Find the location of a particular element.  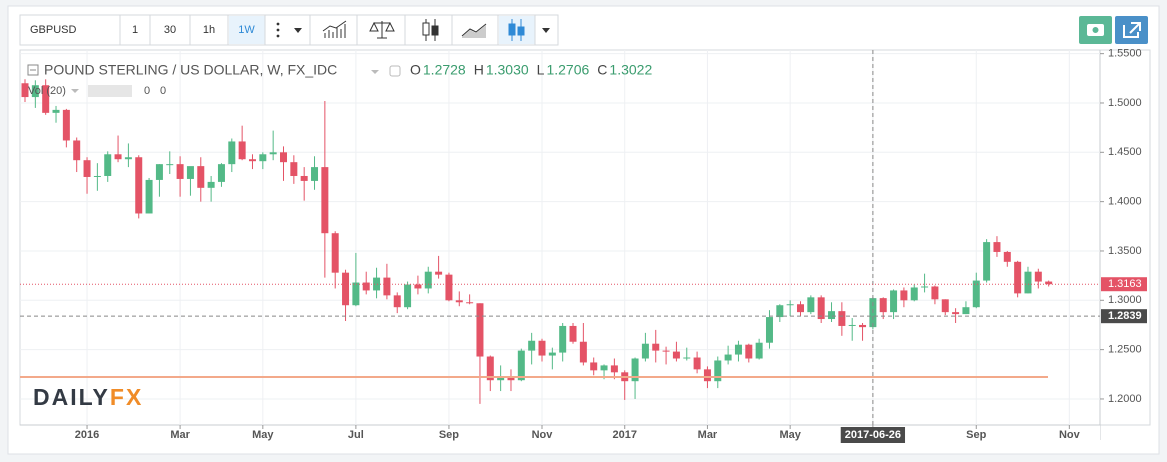

toolbar: GBPUSD 1 30 1h 1W is located at coordinates (289, 30).